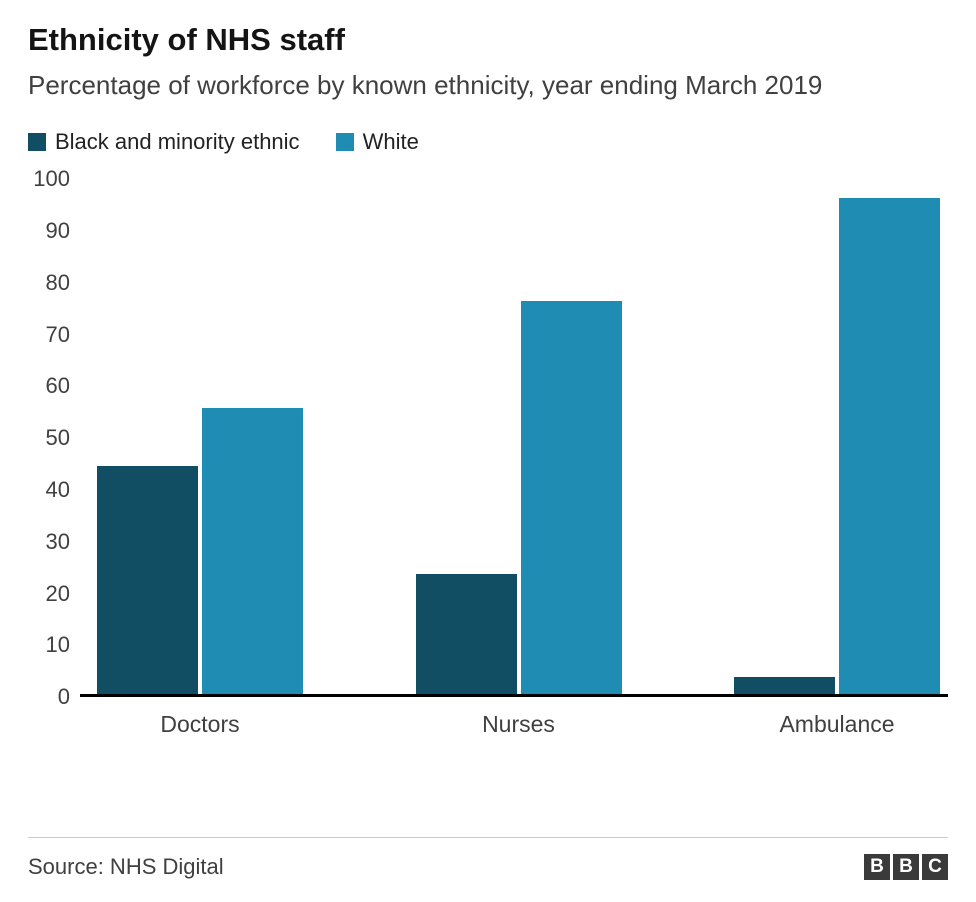 The image size is (976, 902). I want to click on category-label: Ambulance, so click(837, 724).